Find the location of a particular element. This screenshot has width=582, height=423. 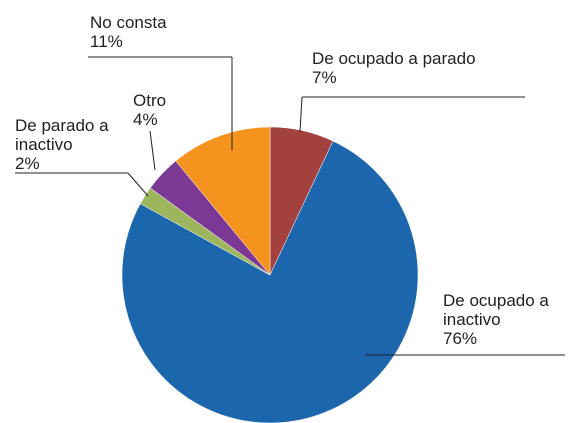

slice-label: De ocupado a parado 7% is located at coordinates (437, 68).